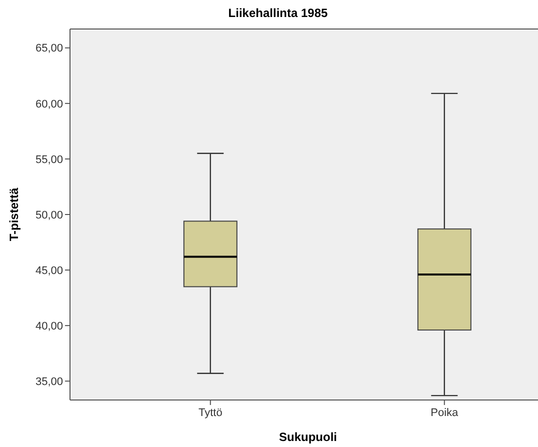 This screenshot has width=538, height=447. I want to click on y-tick-label: 45,00, so click(49, 270).